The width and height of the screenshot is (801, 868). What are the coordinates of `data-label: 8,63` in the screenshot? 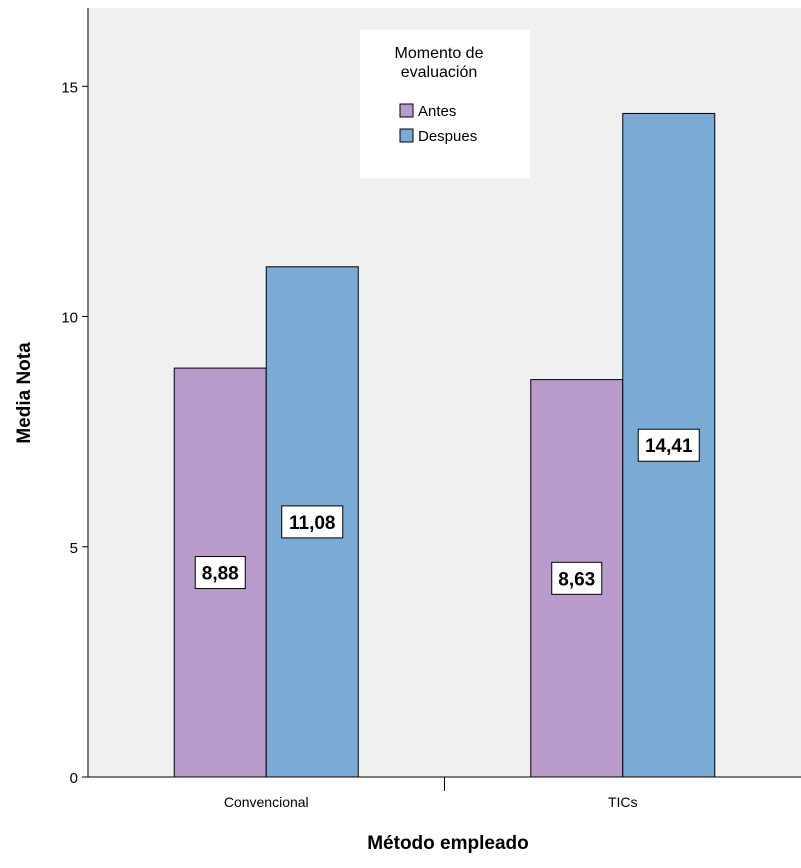 It's located at (576, 579).